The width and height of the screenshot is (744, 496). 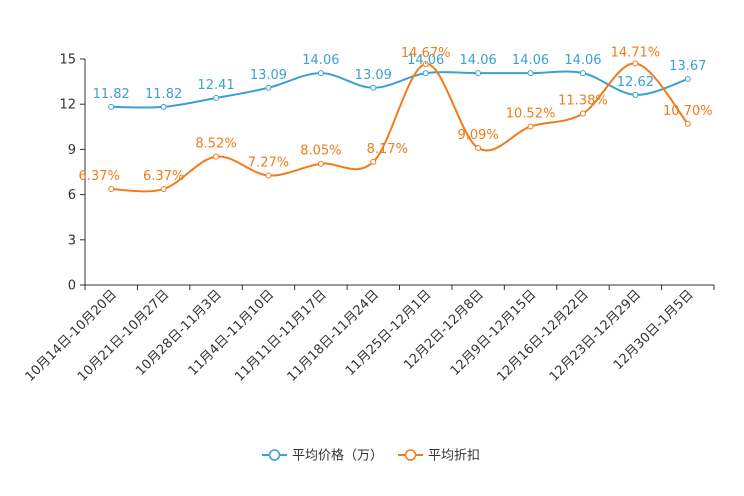 I want to click on legend-item-0: 平均价格（万）, so click(x=322, y=456).